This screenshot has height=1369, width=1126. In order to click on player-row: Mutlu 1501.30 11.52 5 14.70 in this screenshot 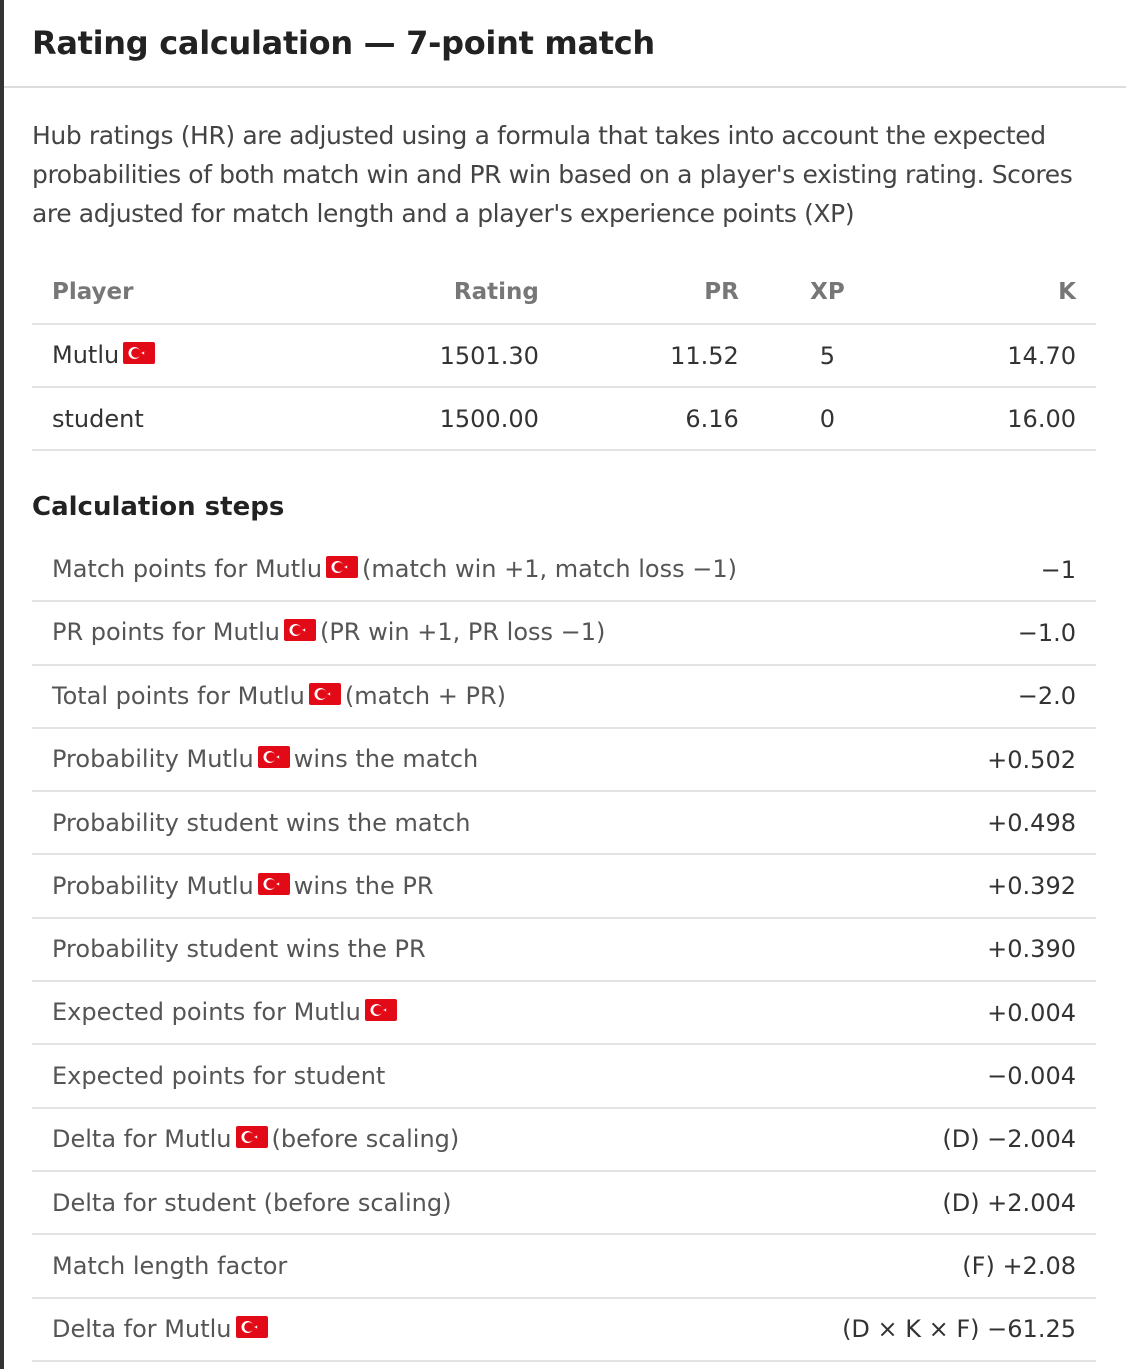, I will do `click(564, 356)`.